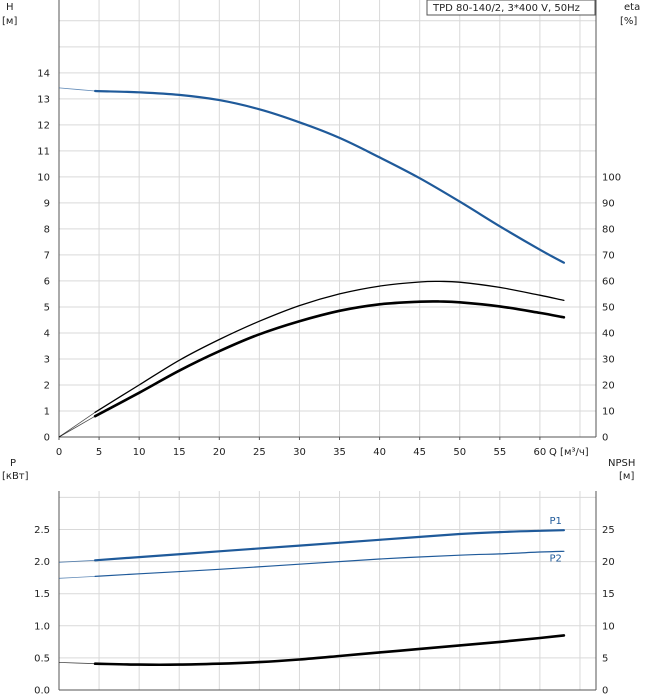 The image size is (658, 700). I want to click on series-p1-extension, so click(77, 561).